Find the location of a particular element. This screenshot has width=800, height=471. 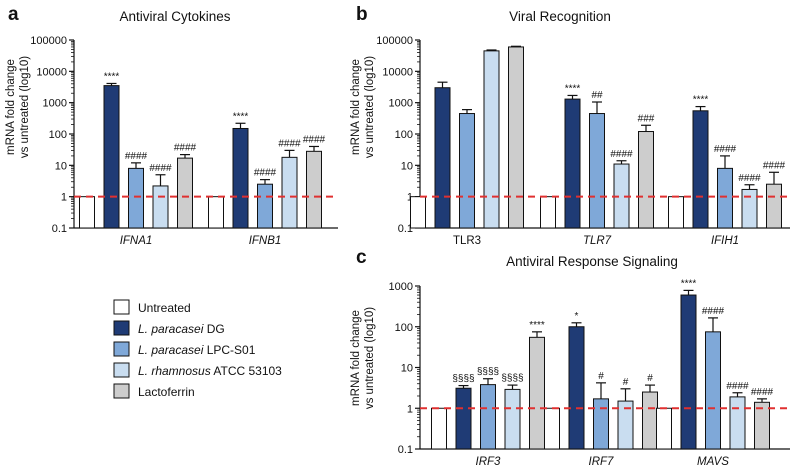

panel-b-category-label: TLR3 is located at coordinates (467, 241).